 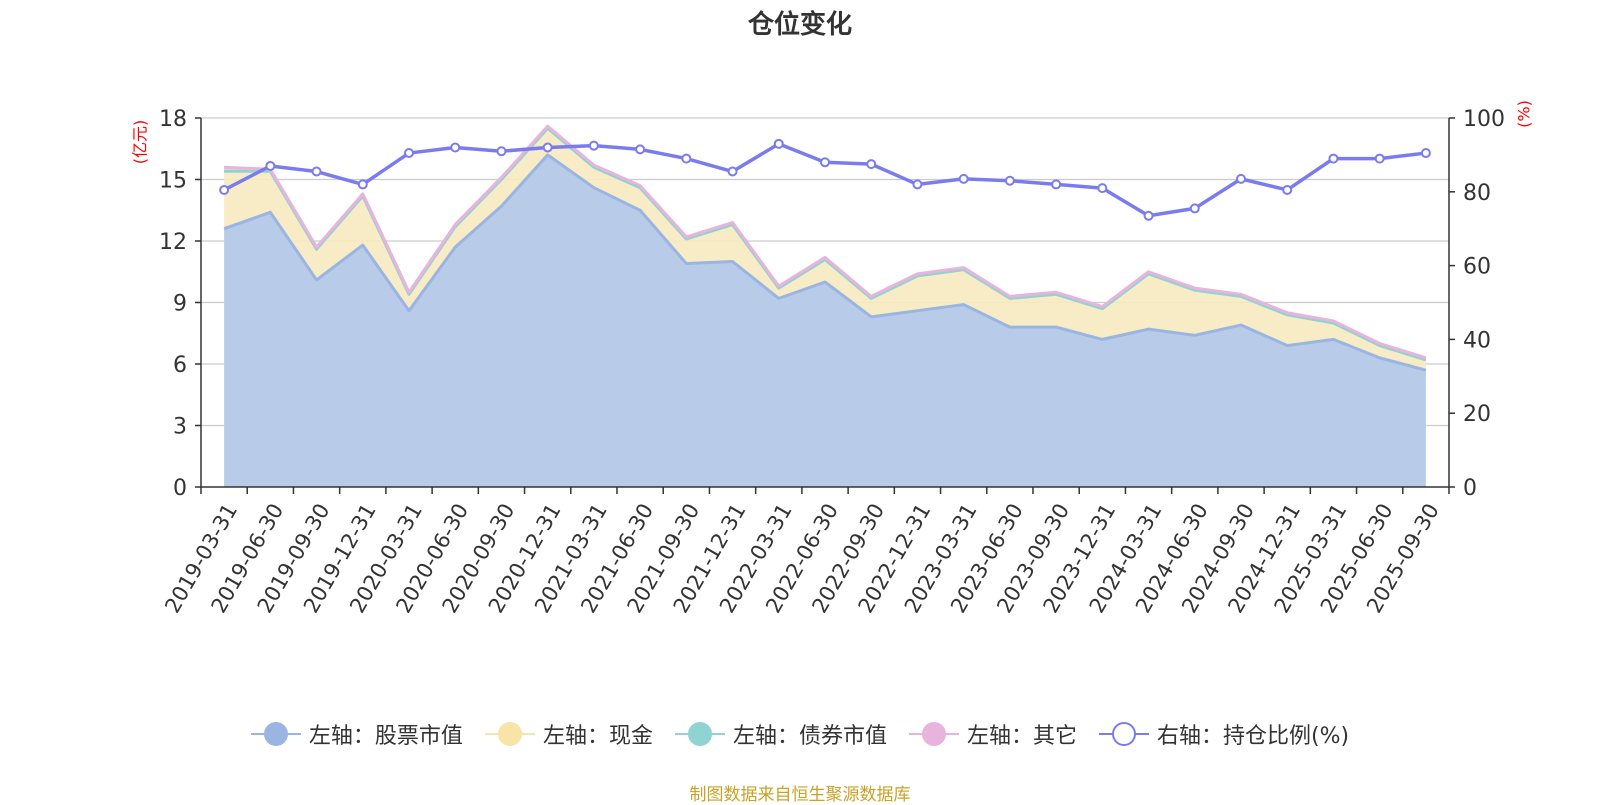 I want to click on legend-item-stock: 左轴：股票市值, so click(x=356, y=734).